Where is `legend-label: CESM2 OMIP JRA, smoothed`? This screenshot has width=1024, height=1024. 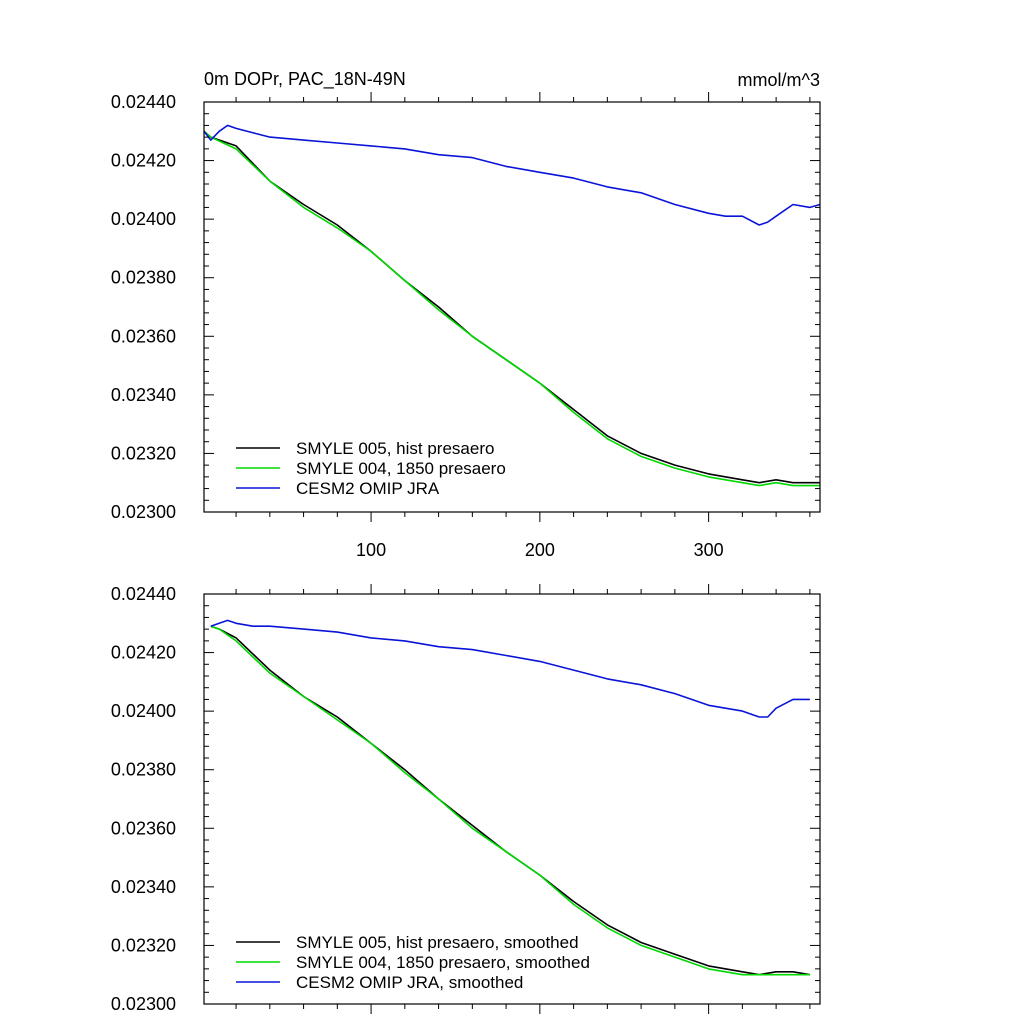
legend-label: CESM2 OMIP JRA, smoothed is located at coordinates (409, 982).